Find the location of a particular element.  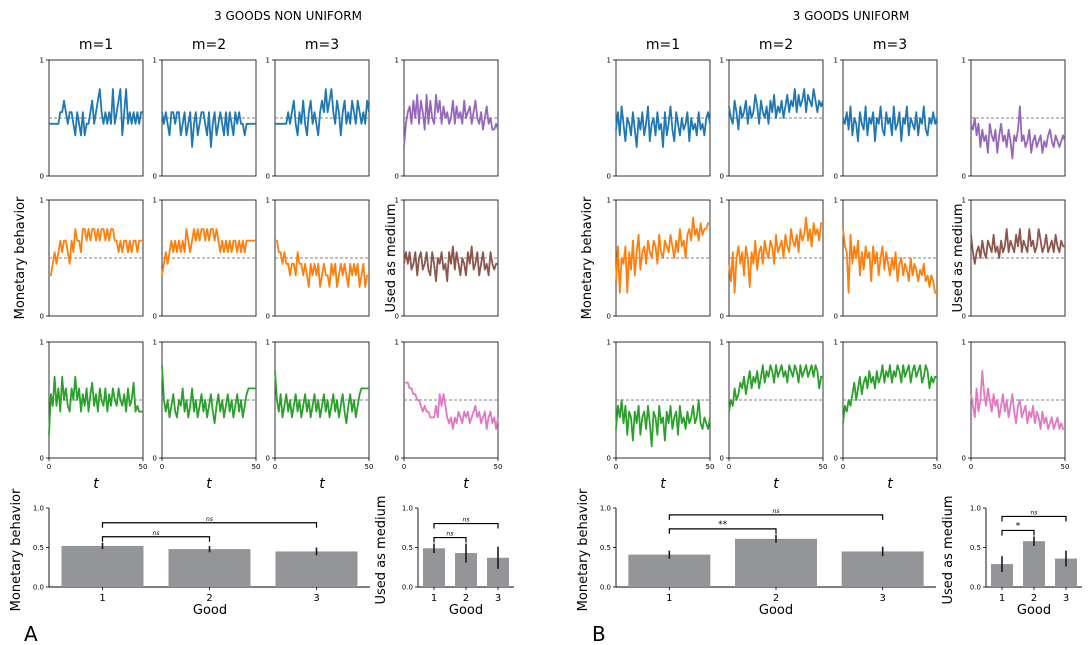

panel-b-good1-m3-plot-ytick-label-1: 1 is located at coordinates (836, 61).